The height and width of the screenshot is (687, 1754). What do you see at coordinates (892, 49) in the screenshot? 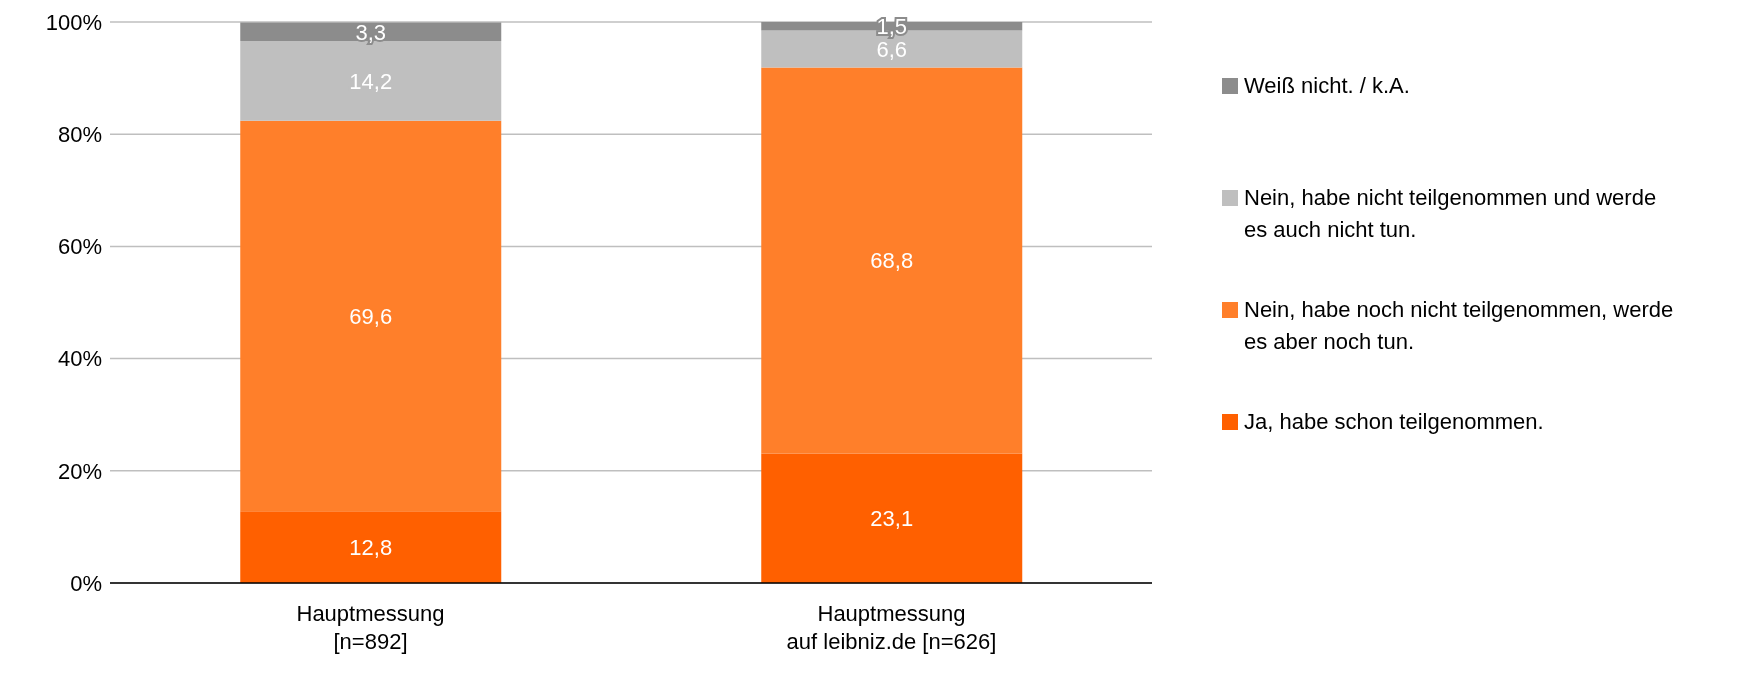
I see `data-label: 6,6` at bounding box center [892, 49].